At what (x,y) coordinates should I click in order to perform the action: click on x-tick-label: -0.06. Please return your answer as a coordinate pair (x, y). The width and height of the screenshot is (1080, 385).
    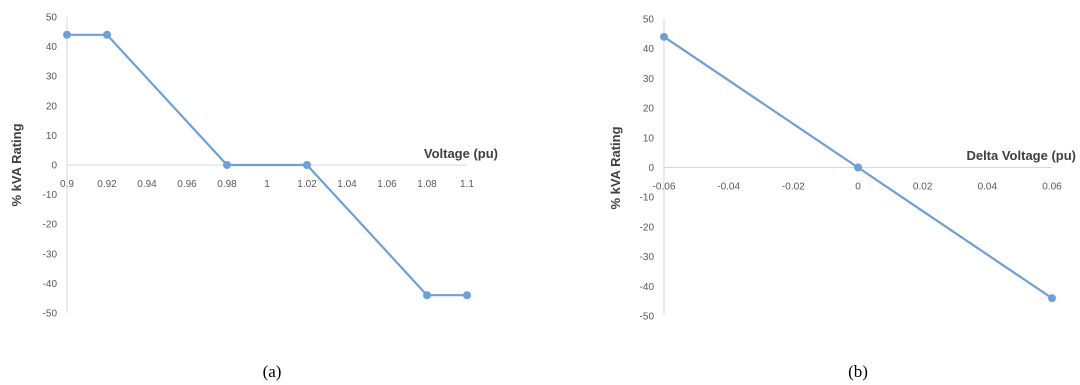
    Looking at the image, I should click on (664, 187).